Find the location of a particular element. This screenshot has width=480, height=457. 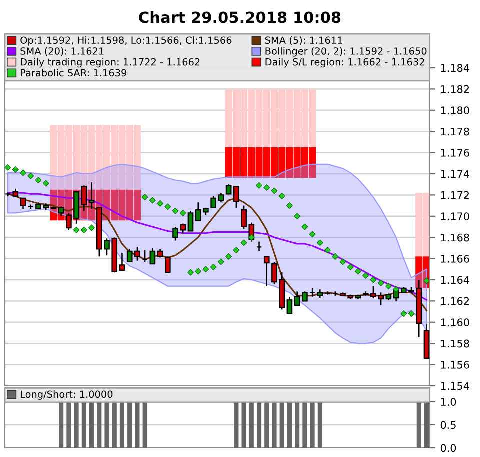

legend-label: Parabolic SAR: 1.1639 is located at coordinates (74, 73).